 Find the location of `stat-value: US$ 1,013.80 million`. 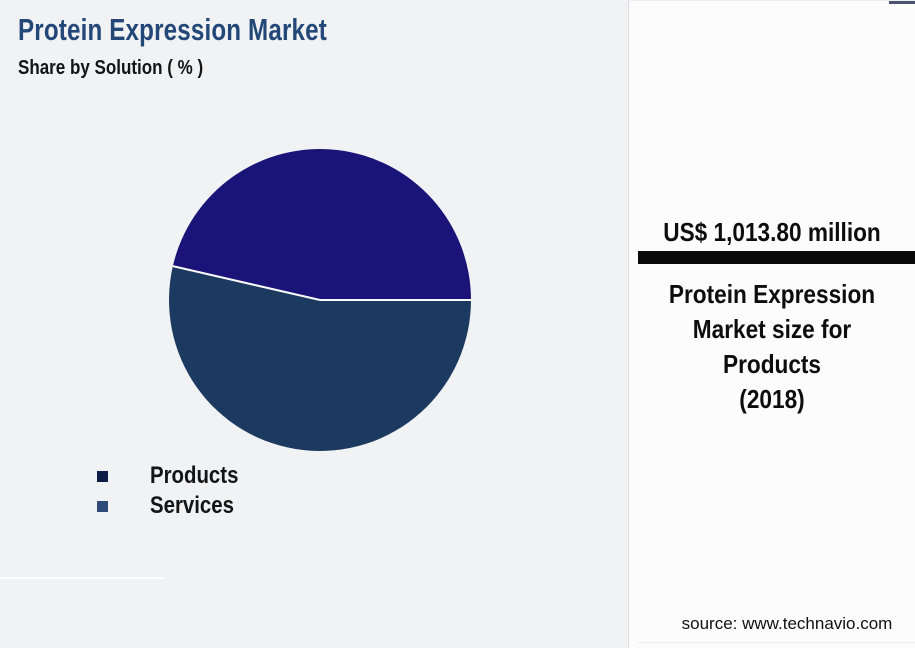

stat-value: US$ 1,013.80 million is located at coordinates (772, 232).